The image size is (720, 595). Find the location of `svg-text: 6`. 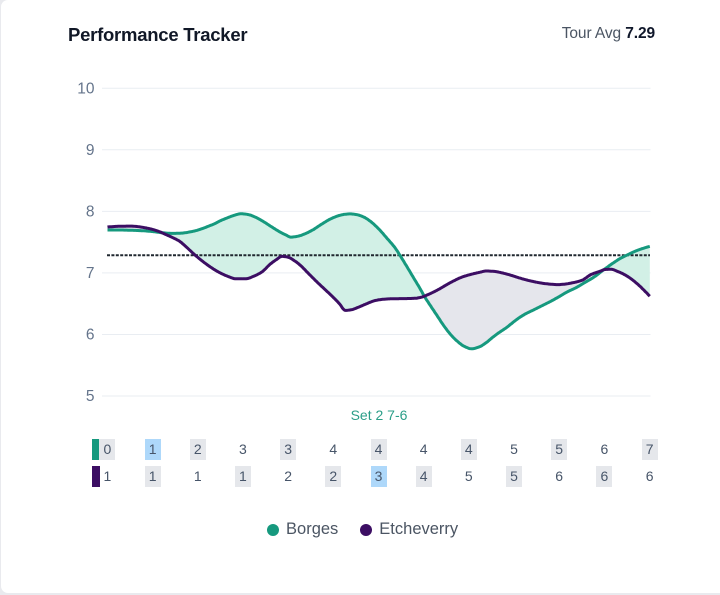

svg-text: 6 is located at coordinates (90, 335).